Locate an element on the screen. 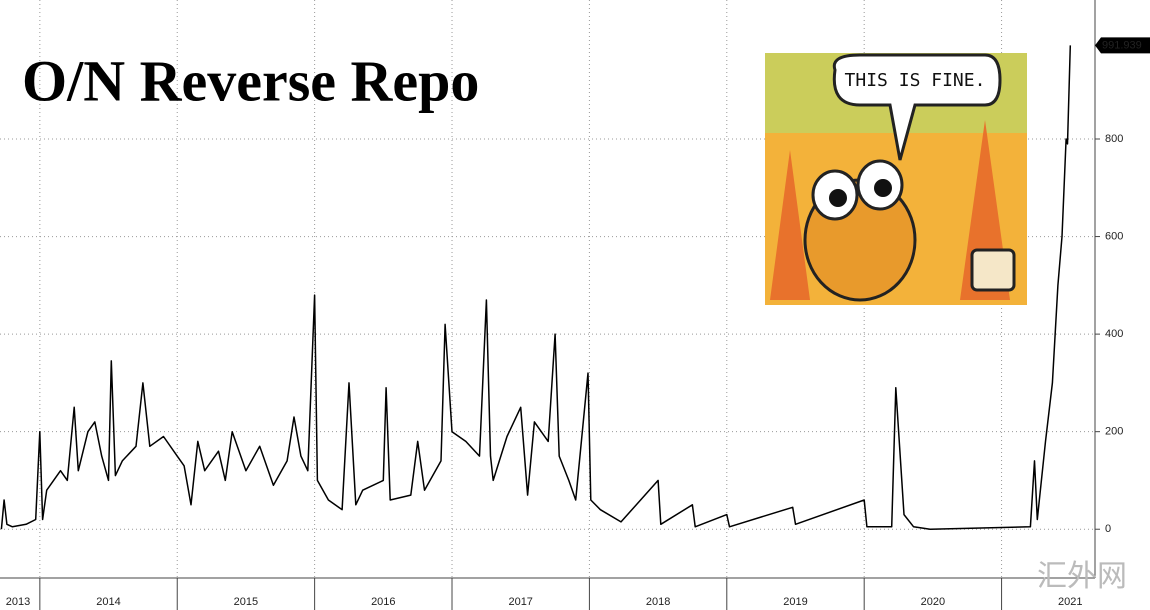 The width and height of the screenshot is (1150, 610). x-tick-label: 2015 is located at coordinates (246, 602).